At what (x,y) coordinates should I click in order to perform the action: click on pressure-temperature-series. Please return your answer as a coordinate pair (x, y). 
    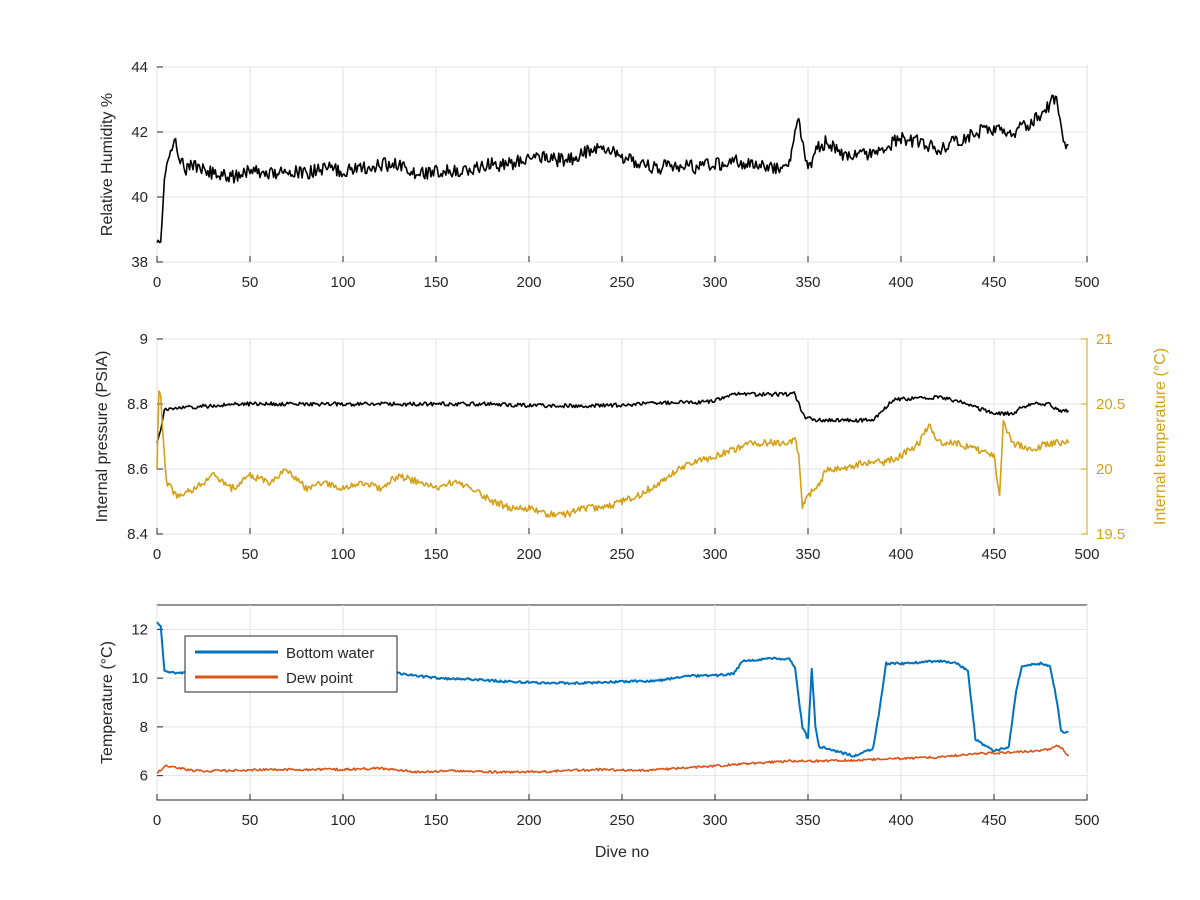
    Looking at the image, I should click on (613, 454).